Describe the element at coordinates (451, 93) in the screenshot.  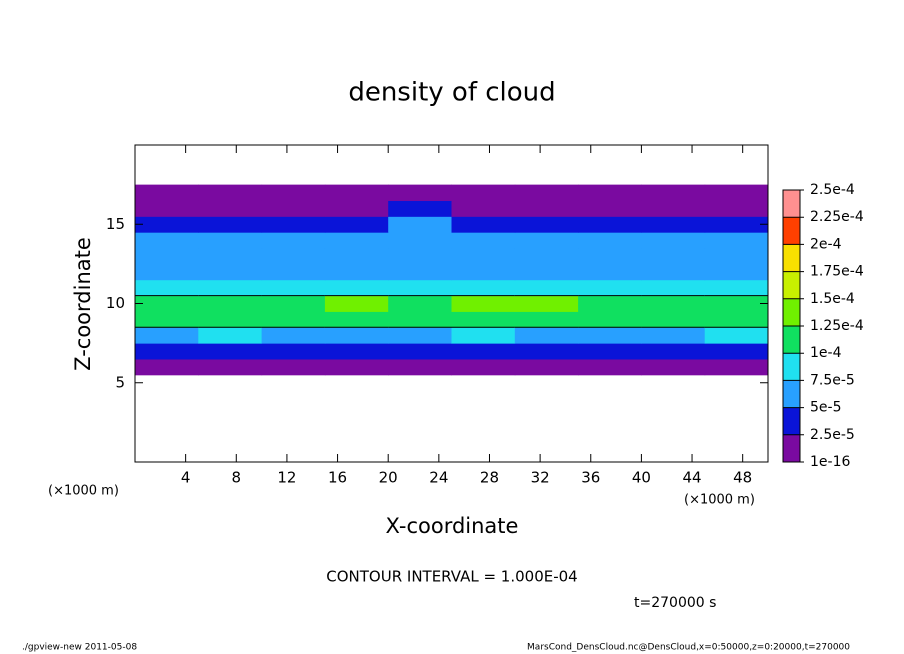
I see `chart-title: density of cloud` at that location.